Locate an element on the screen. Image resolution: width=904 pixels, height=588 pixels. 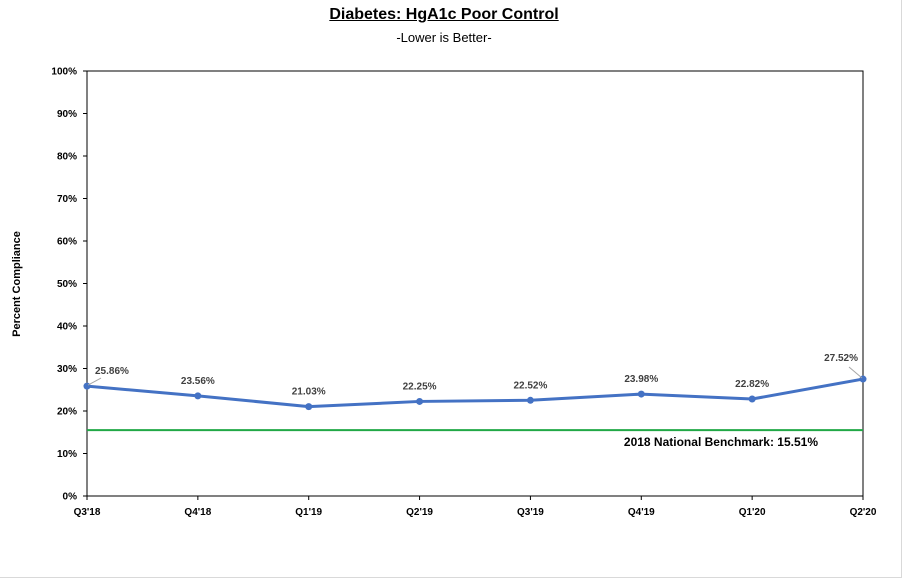
data-label: 22.25% is located at coordinates (420, 386).